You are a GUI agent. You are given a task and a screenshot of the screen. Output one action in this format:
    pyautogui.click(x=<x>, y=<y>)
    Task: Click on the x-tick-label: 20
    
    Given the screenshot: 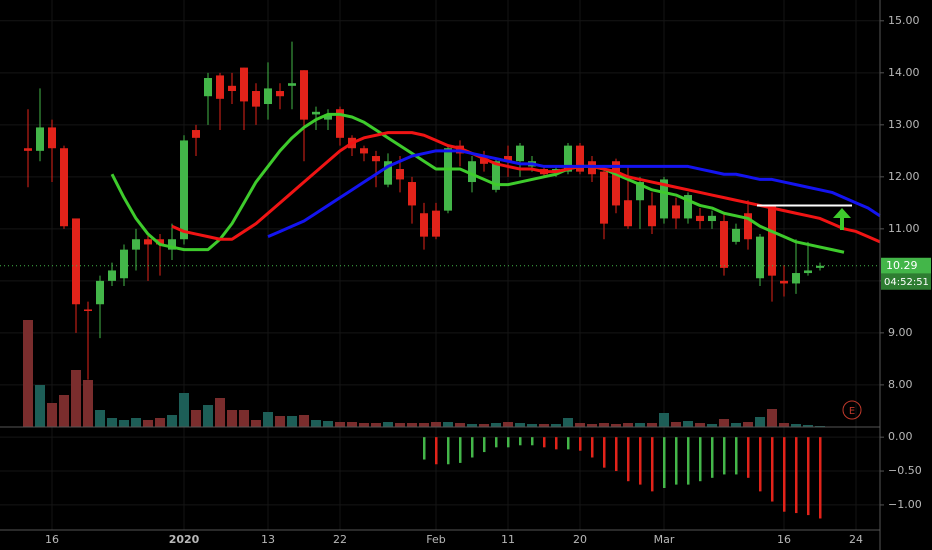 What is the action you would take?
    pyautogui.click(x=580, y=539)
    